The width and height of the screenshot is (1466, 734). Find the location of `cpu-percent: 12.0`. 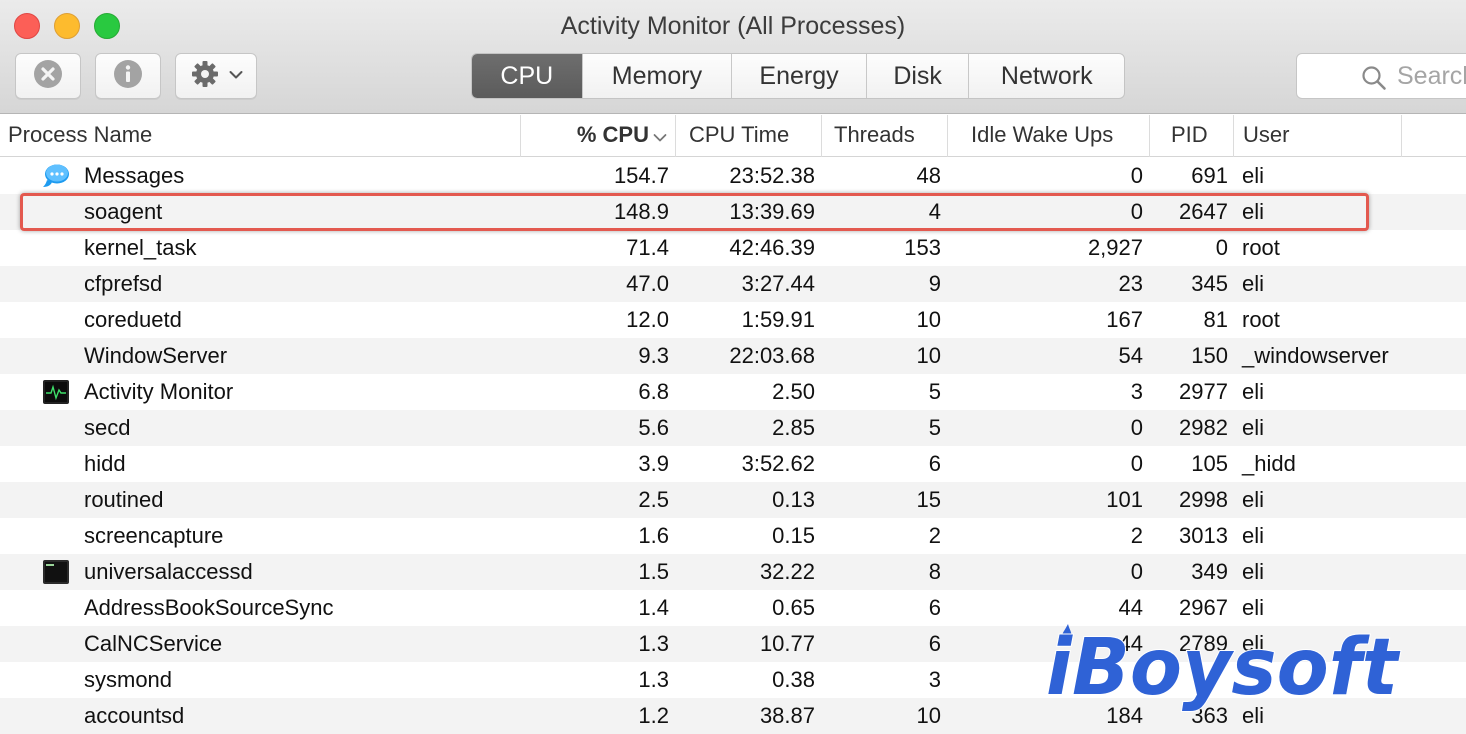

cpu-percent: 12.0 is located at coordinates (647, 319).